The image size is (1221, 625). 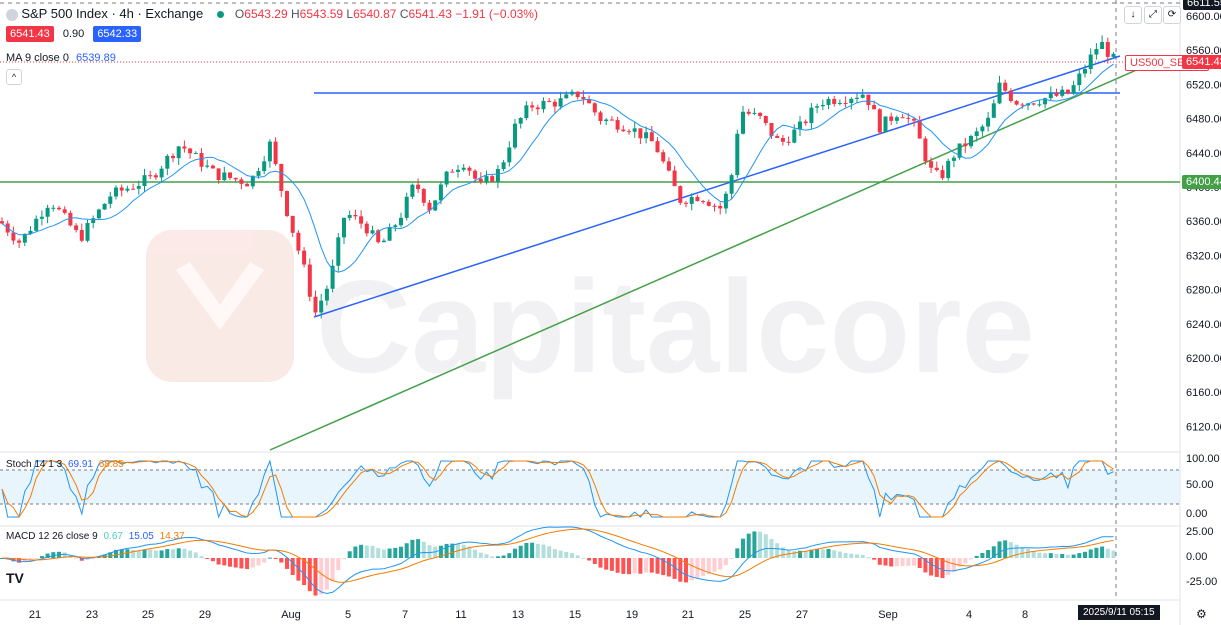 What do you see at coordinates (632, 615) in the screenshot?
I see `time-tick: 19` at bounding box center [632, 615].